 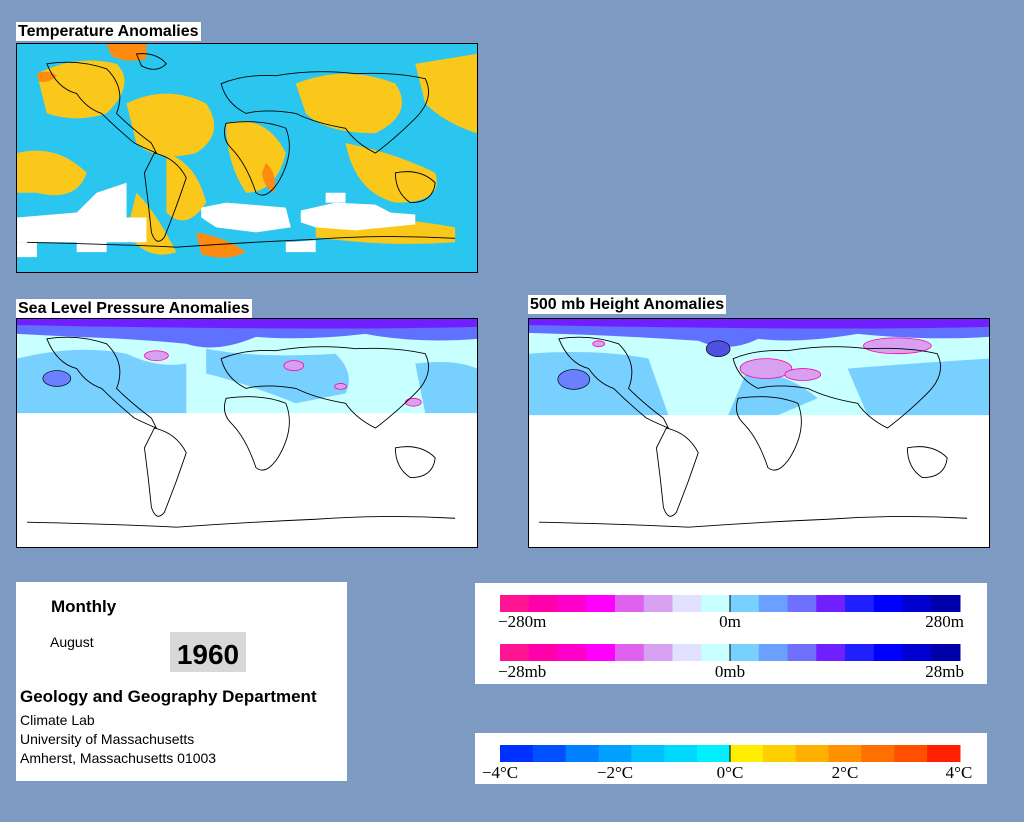 What do you see at coordinates (944, 671) in the screenshot?
I see `pressure-label-max: 28mb` at bounding box center [944, 671].